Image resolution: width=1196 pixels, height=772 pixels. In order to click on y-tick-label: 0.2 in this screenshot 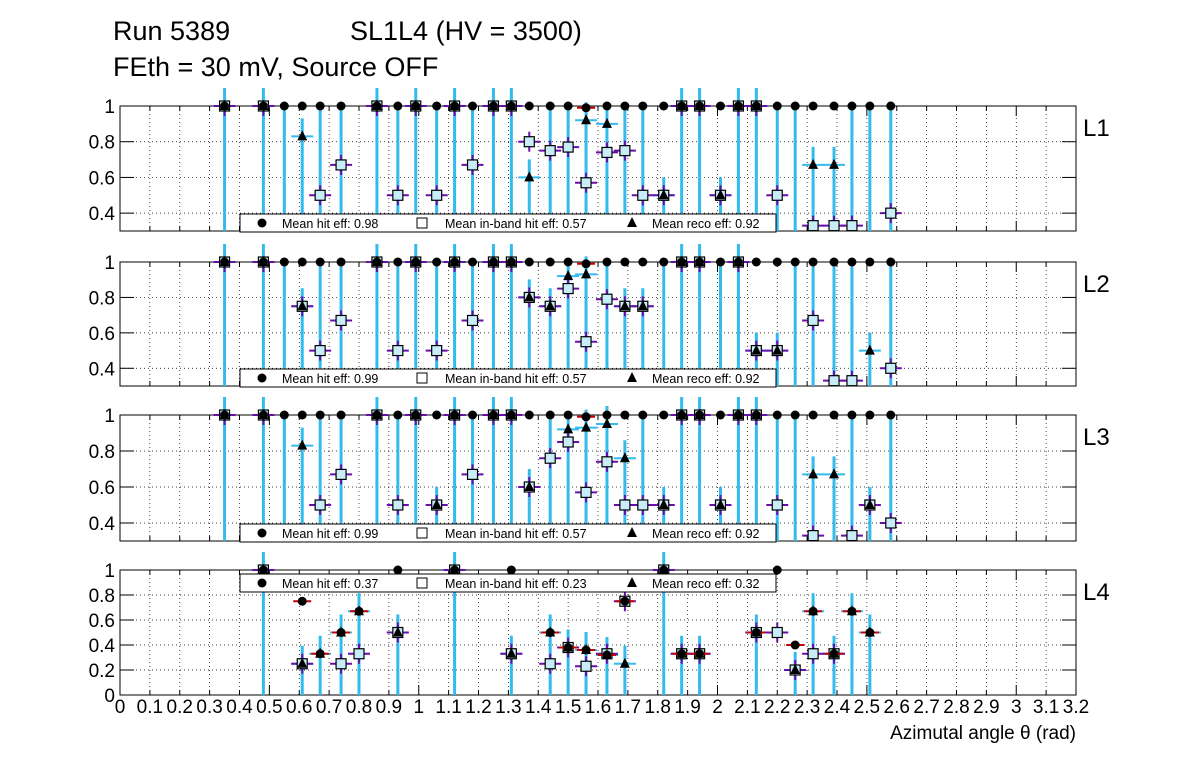, I will do `click(102, 671)`.